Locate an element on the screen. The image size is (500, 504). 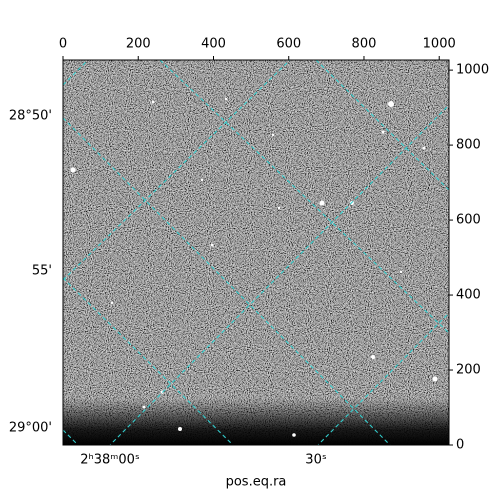
x-axis-label: pos.eq.ra is located at coordinates (256, 482).